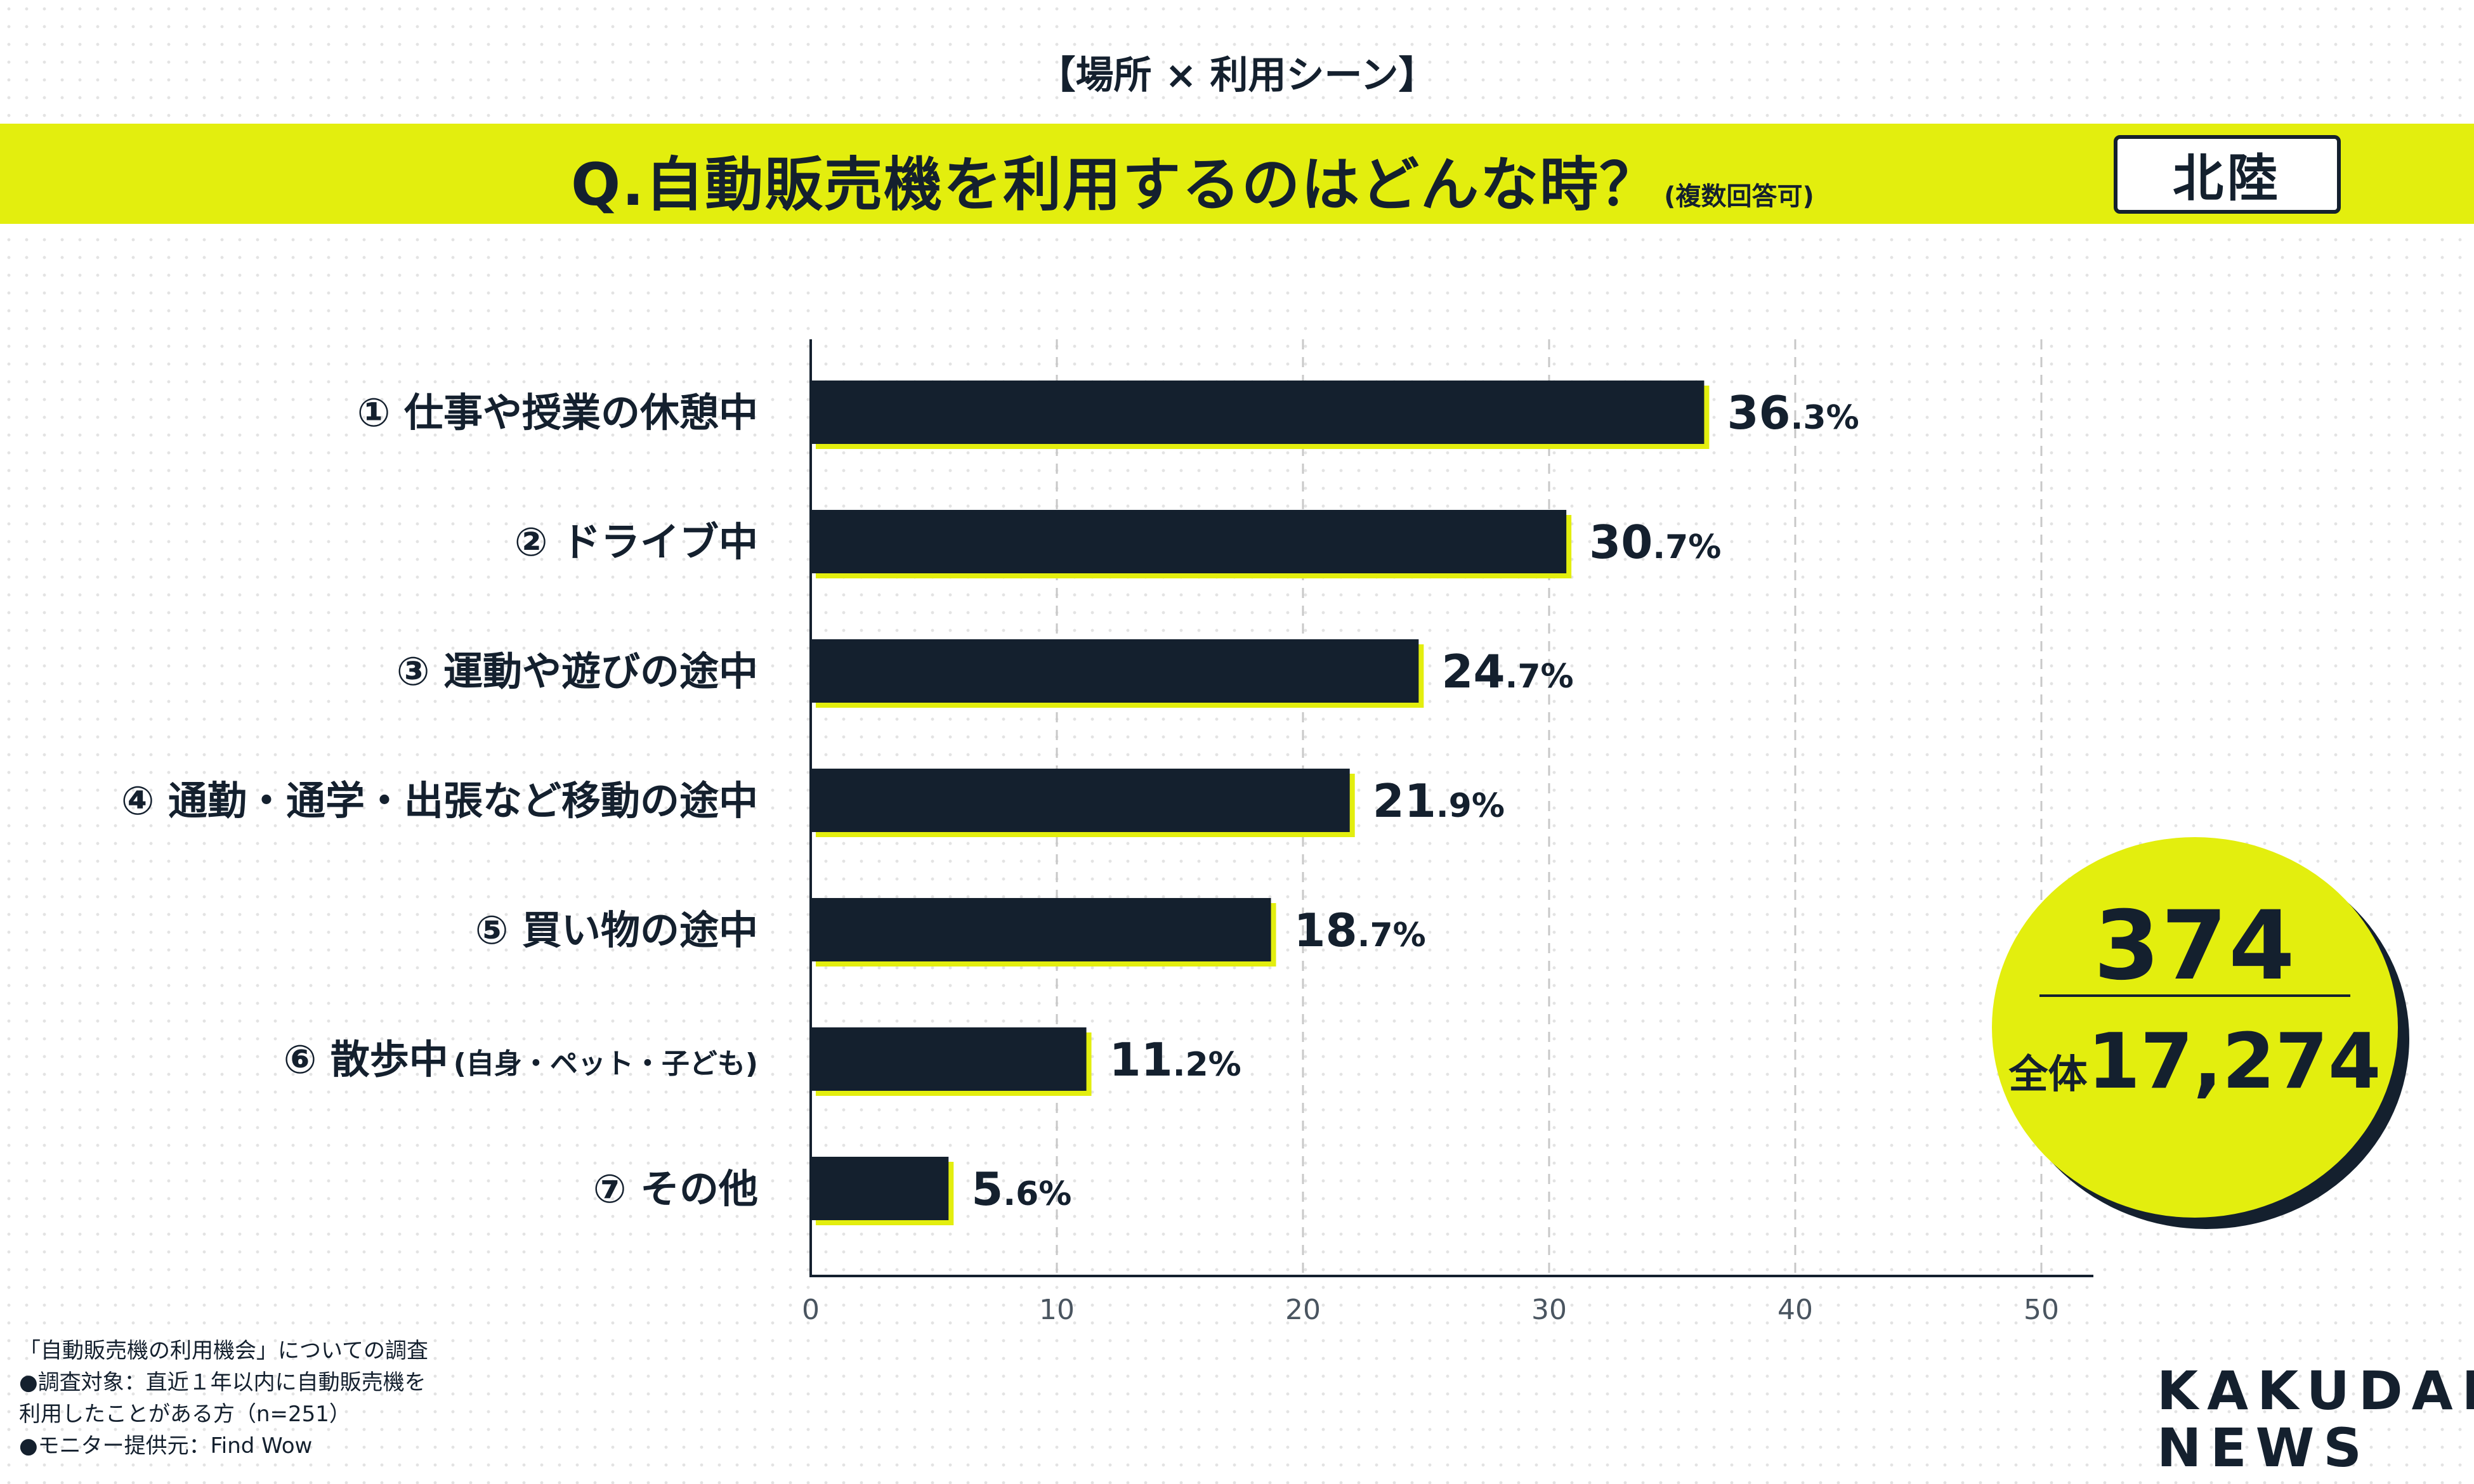 The height and width of the screenshot is (1484, 2474). What do you see at coordinates (557, 412) in the screenshot?
I see `category-label: ① 仕事や授業の休憩中` at bounding box center [557, 412].